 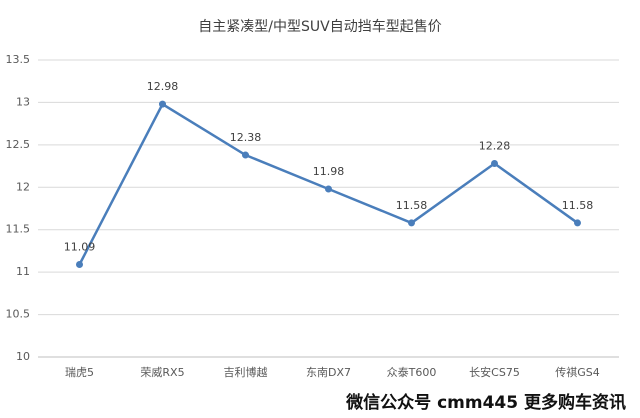 I want to click on data-label: 11.09, so click(x=80, y=247).